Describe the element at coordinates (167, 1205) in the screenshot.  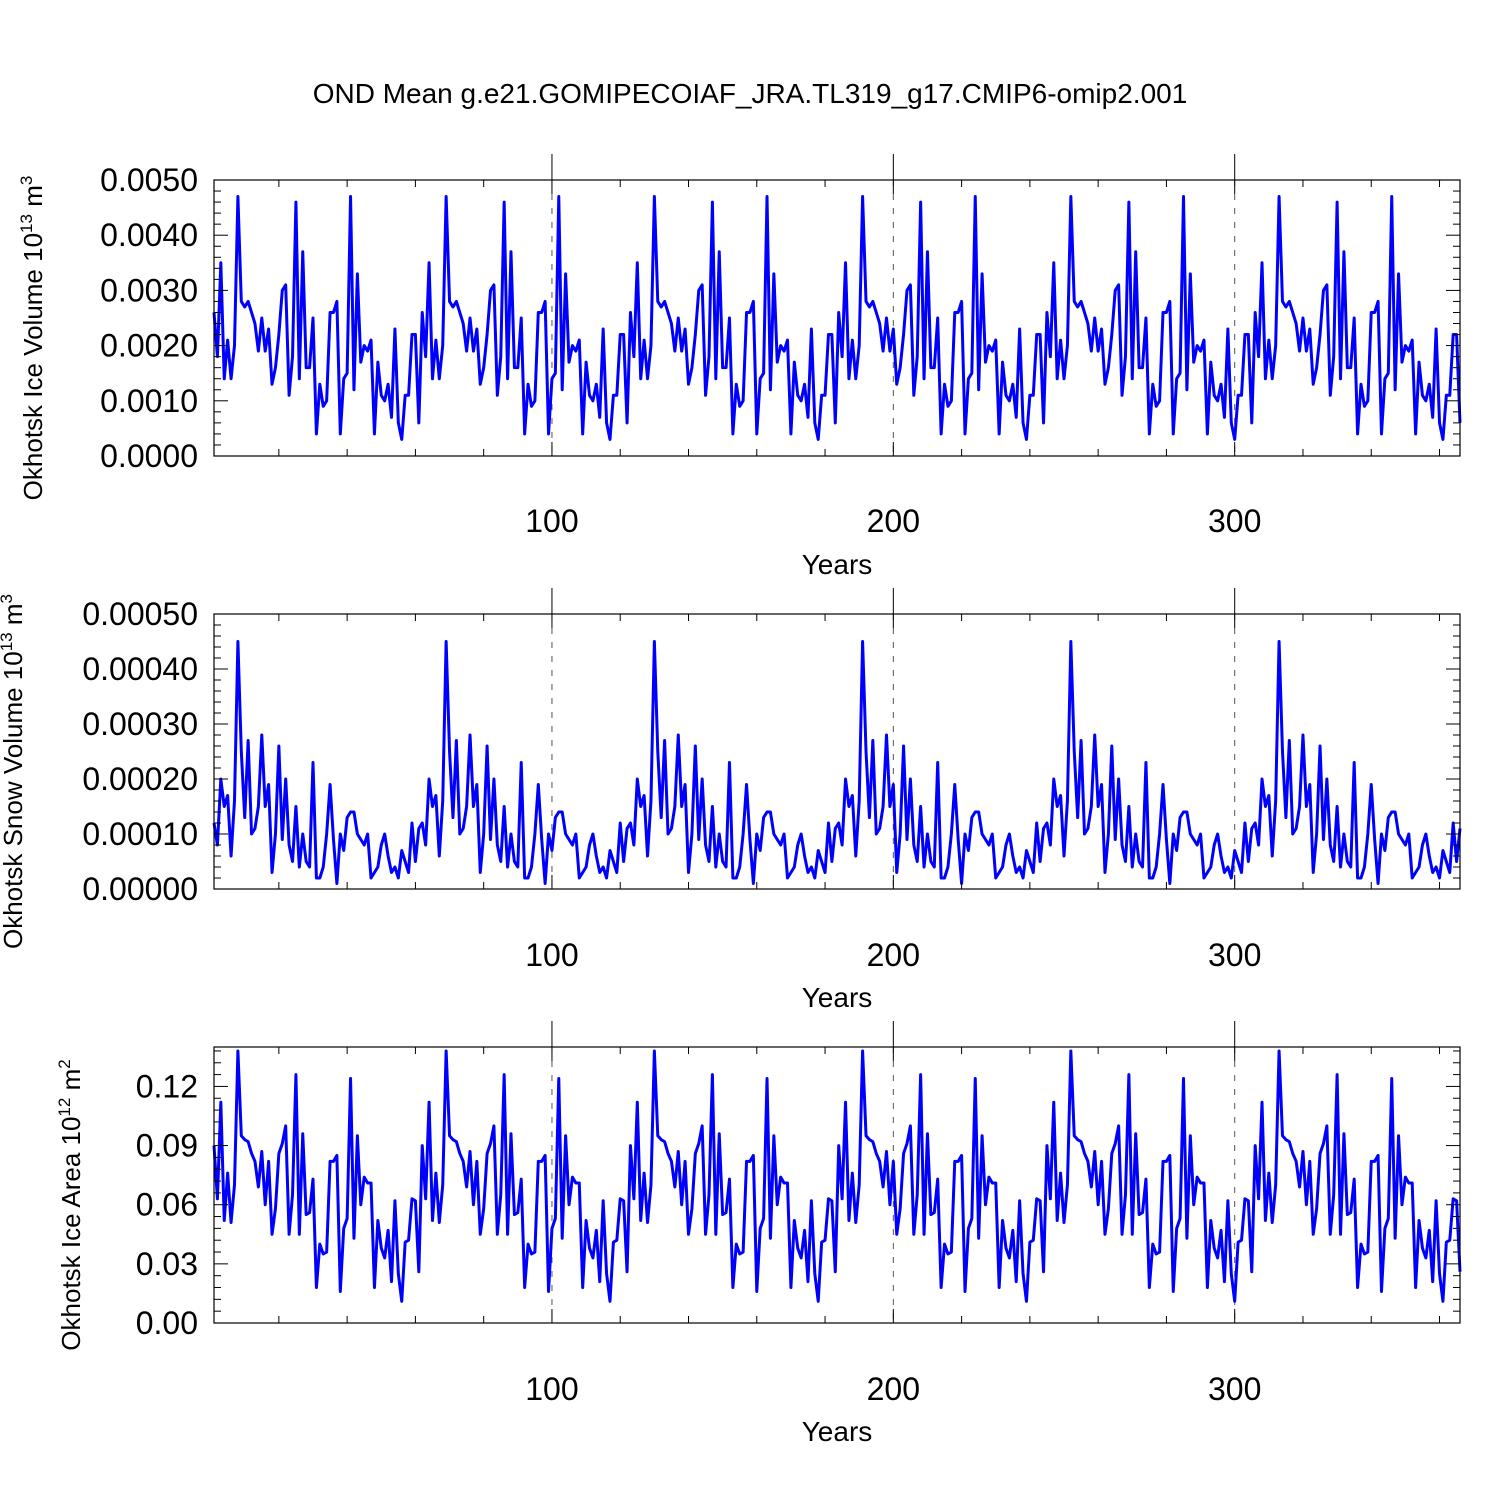
I see `y-tick-label: 0.06` at that location.